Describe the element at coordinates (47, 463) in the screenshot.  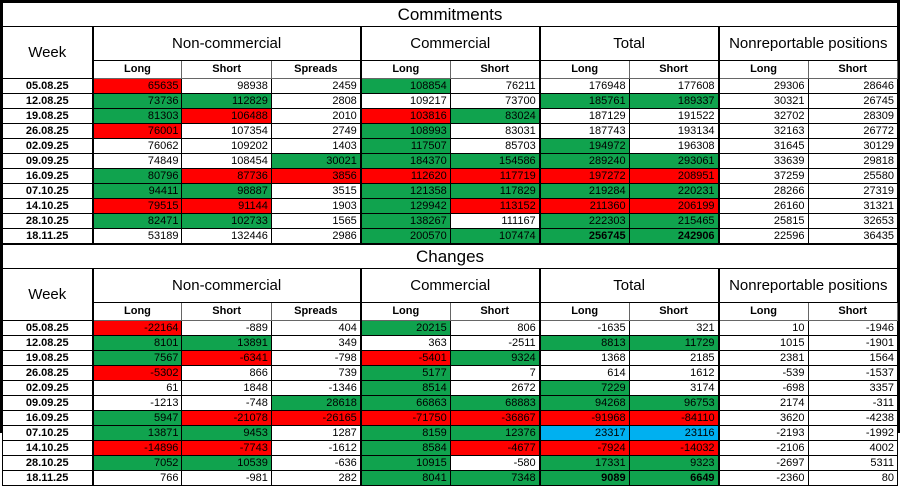
I see `week-cell: 28.10.25` at that location.